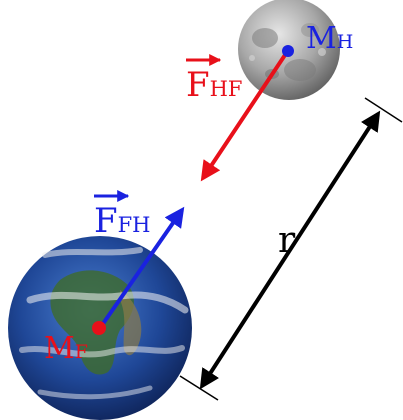 This screenshot has width=403, height=420. I want to click on earth-center-point, so click(99, 328).